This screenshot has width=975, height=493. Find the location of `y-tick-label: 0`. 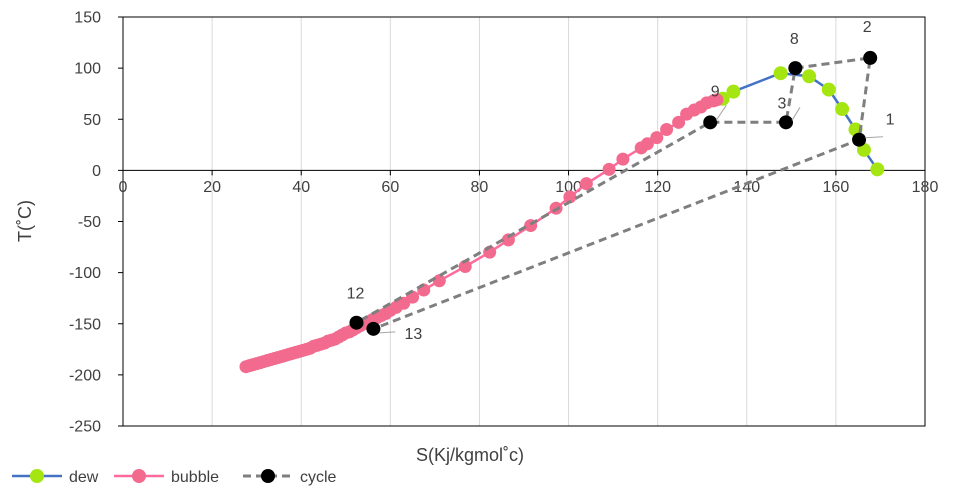

y-tick-label: 0 is located at coordinates (96, 171).